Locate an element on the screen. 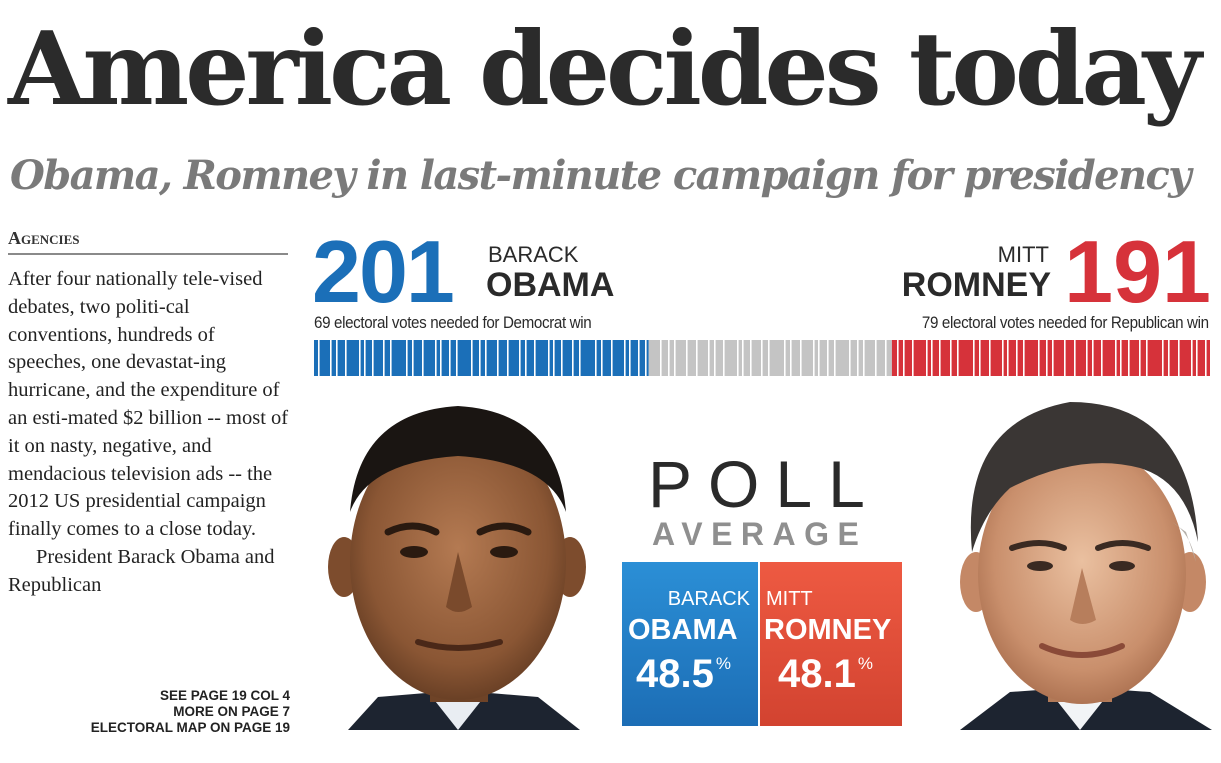  undecided-votes-segment is located at coordinates (770, 358).